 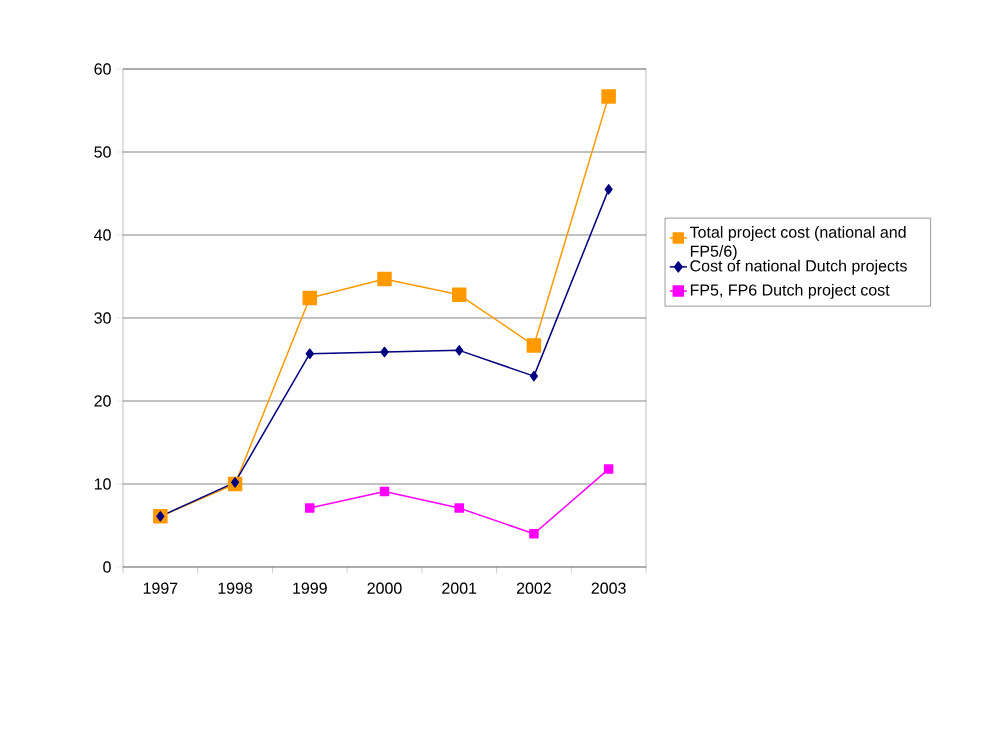 What do you see at coordinates (102, 318) in the screenshot?
I see `y-tick-label: 30` at bounding box center [102, 318].